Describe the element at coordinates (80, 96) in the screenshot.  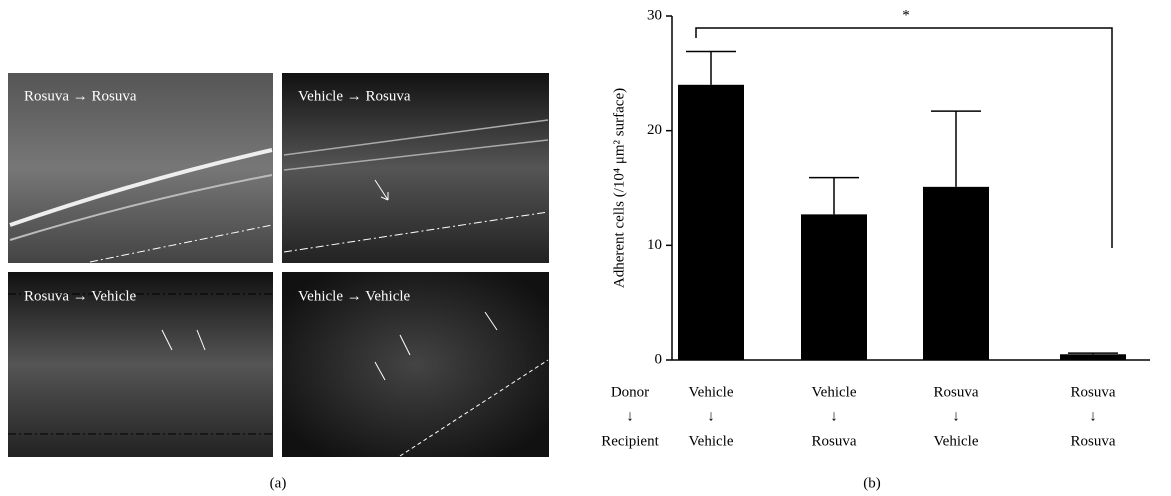
I see `image-label: Rosuva → Rosuva` at that location.